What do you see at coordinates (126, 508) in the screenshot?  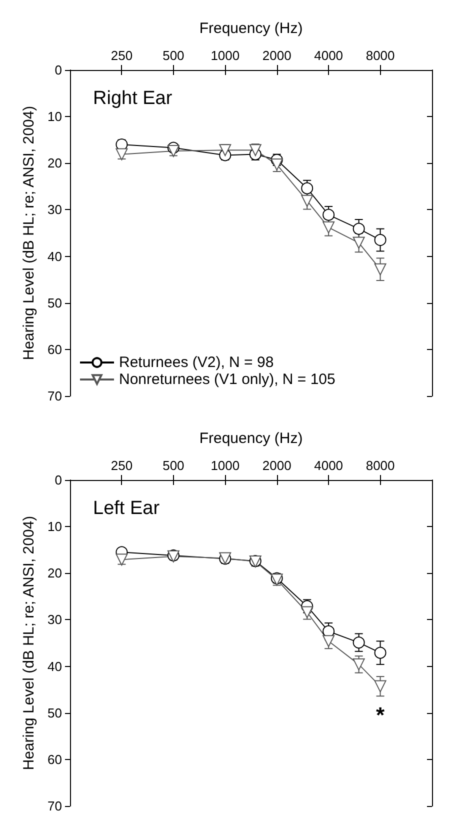 I see `text: Left Ear` at bounding box center [126, 508].